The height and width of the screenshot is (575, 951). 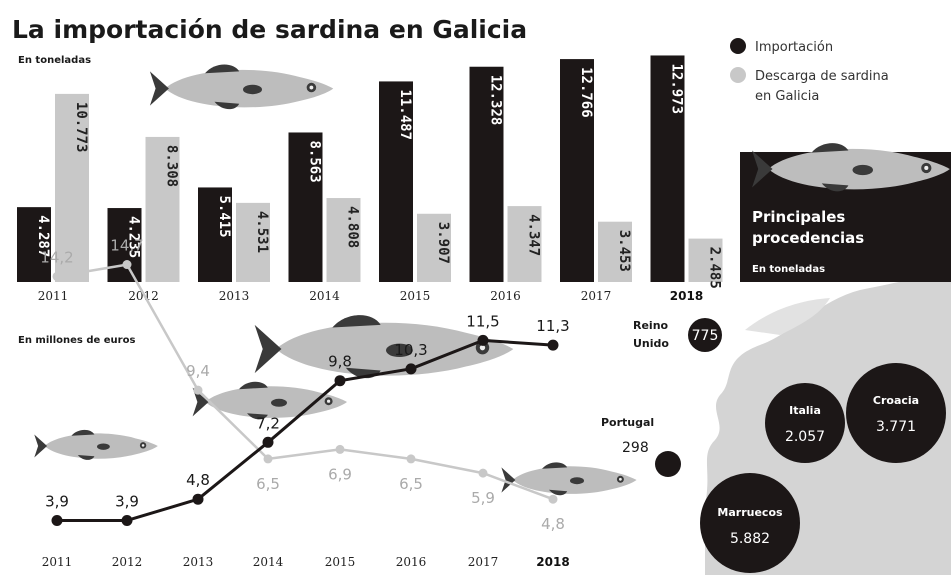 What do you see at coordinates (805, 437) in the screenshot?
I see `country-italy-value: 2.057` at bounding box center [805, 437].